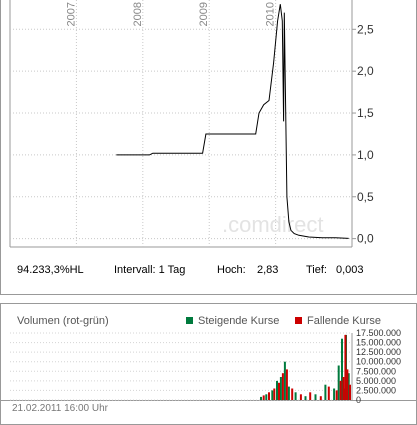 This screenshot has height=425, width=417. What do you see at coordinates (138, 14) in the screenshot?
I see `x-tick-label: 2008` at bounding box center [138, 14].